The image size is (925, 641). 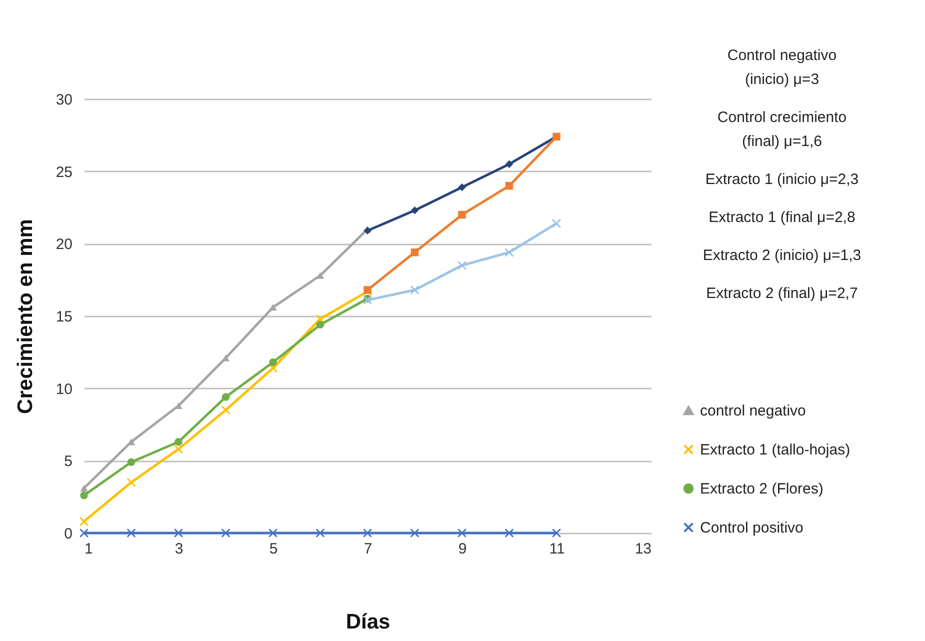 What do you see at coordinates (64, 317) in the screenshot?
I see `y-tick-label: 15` at bounding box center [64, 317].